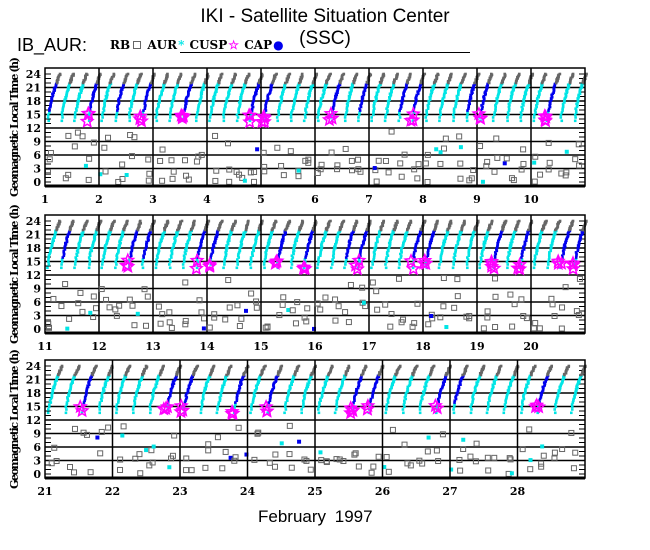 Image resolution: width=650 pixels, height=550 pixels. I want to click on star-icon: ☆, so click(234, 45).